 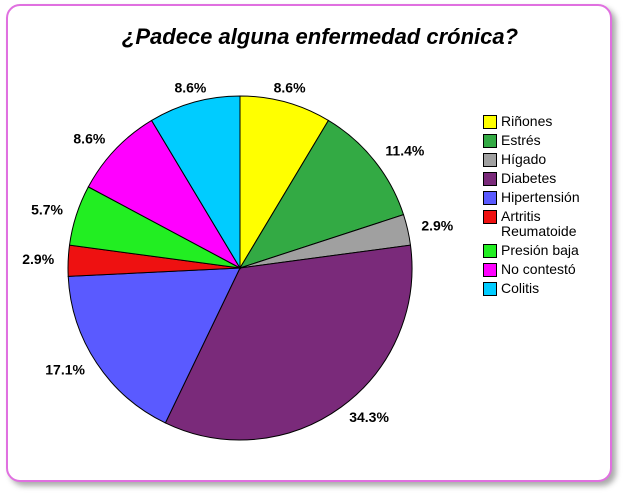 I want to click on legend-label: Estrés, so click(x=521, y=140).